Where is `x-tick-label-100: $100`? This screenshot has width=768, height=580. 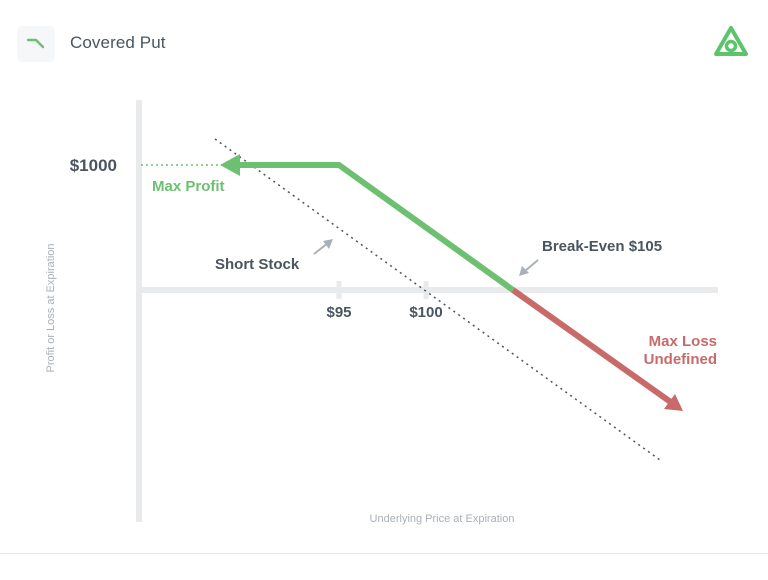
x-tick-label-100: $100 is located at coordinates (425, 312).